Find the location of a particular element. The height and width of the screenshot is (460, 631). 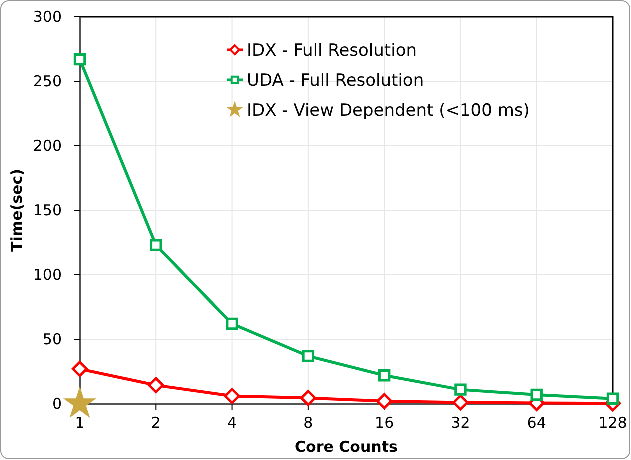

x-tick-label: 1 is located at coordinates (80, 423).